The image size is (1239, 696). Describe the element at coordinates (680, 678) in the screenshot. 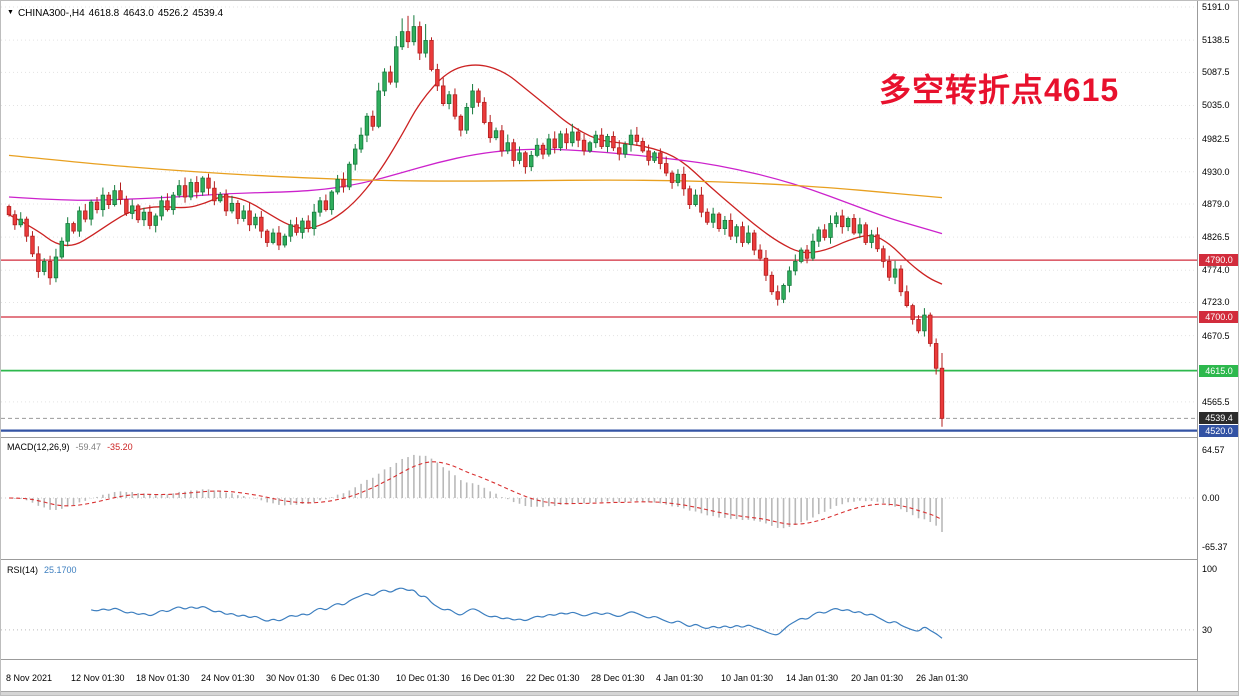

I see `time-label: 4 Jan 01:30` at that location.